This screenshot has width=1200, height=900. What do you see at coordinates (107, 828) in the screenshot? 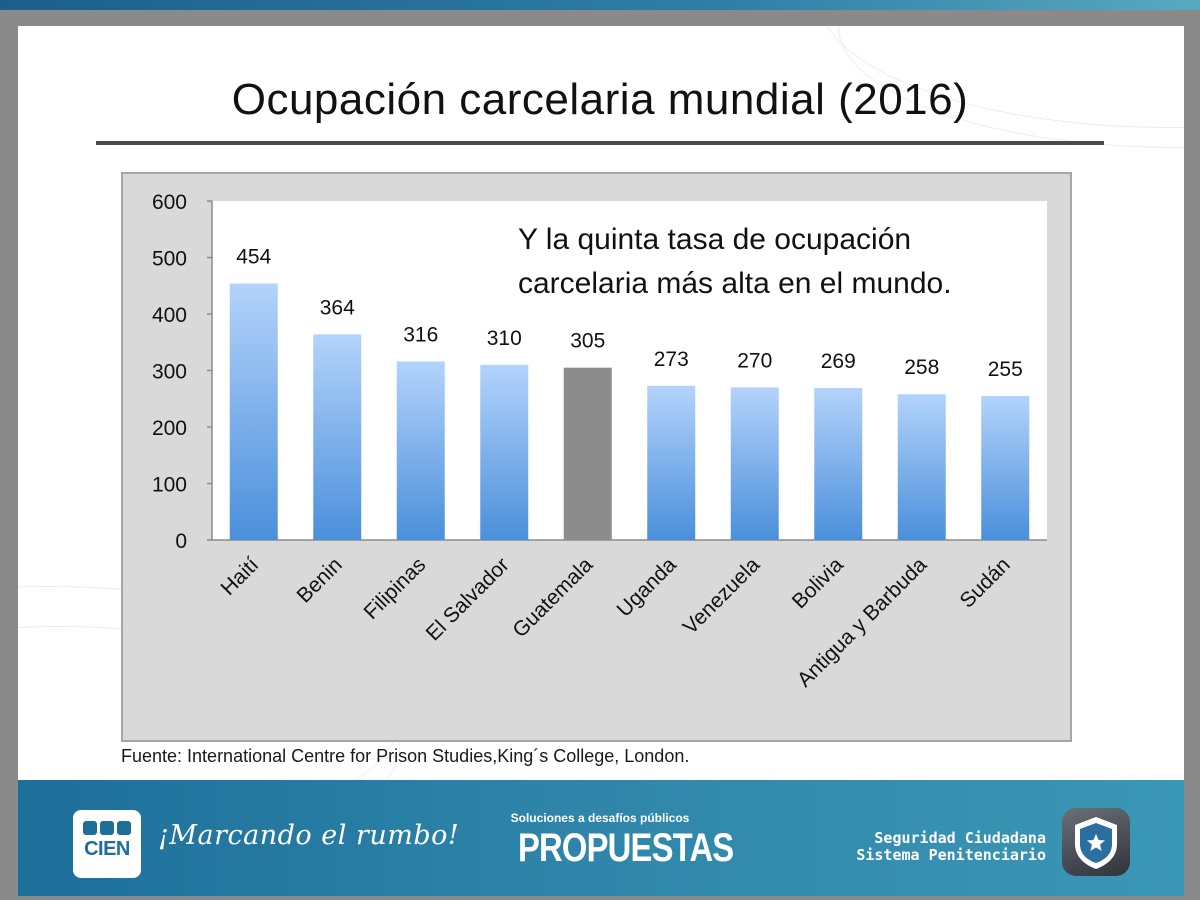
I see `logo-mark-icon` at bounding box center [107, 828].